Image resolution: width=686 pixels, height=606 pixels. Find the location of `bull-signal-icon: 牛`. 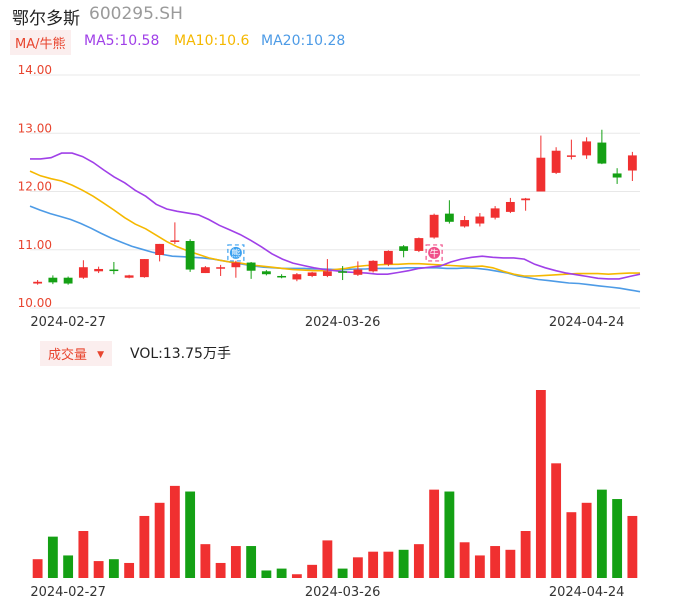

bull-signal-icon: 牛 is located at coordinates (434, 253).